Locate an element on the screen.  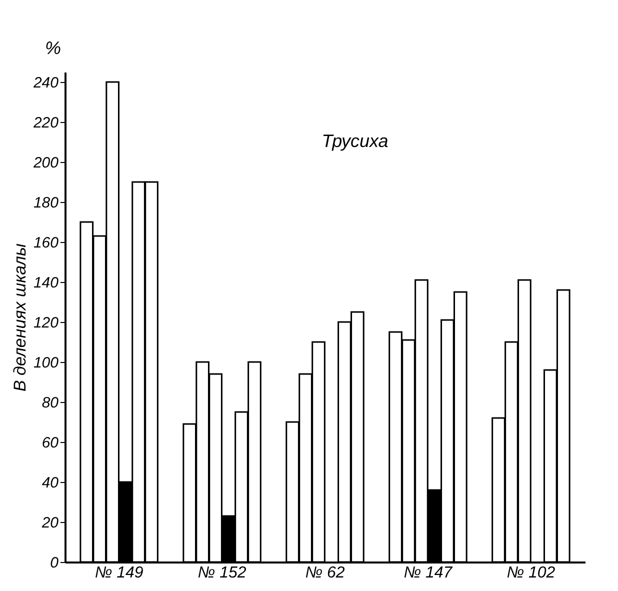
x-tick-label: № 149 is located at coordinates (119, 573).